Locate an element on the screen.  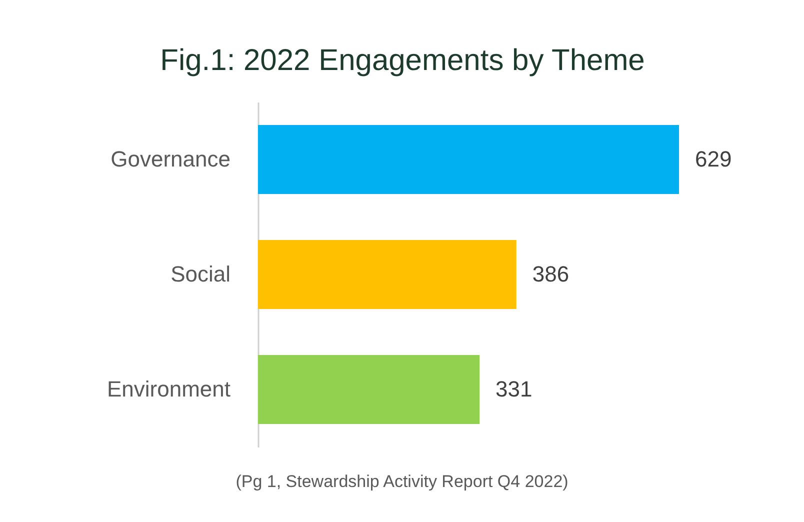
chart-title: Fig.1: 2022 Engagements by Theme is located at coordinates (402, 60).